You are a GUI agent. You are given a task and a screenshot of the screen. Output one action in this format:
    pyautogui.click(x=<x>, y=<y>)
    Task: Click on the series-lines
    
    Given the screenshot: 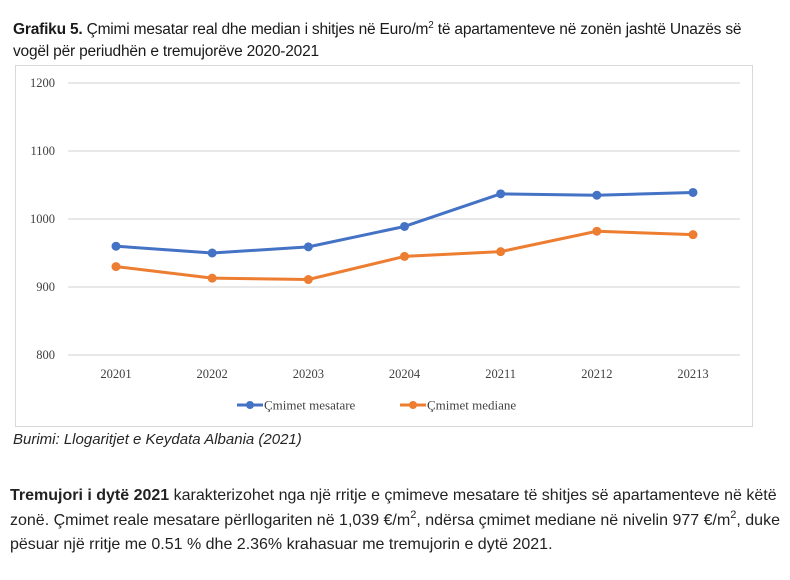 What is the action you would take?
    pyautogui.click(x=404, y=236)
    